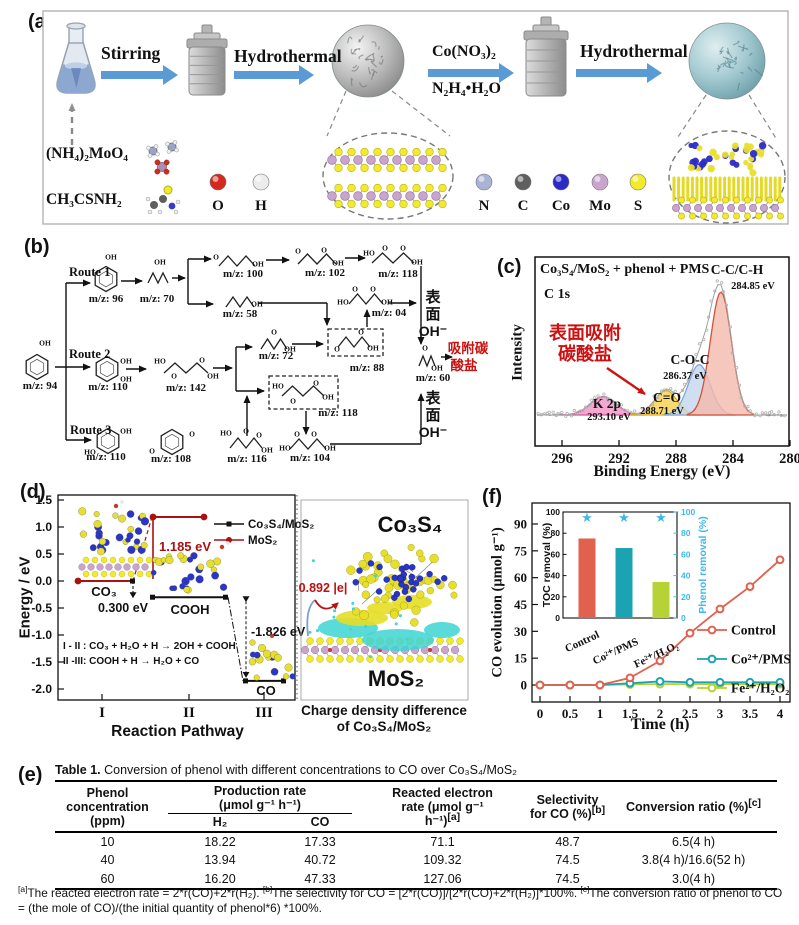 Image resolution: width=799 pixels, height=925 pixels. I want to click on atom-legend-label: H, so click(261, 206).